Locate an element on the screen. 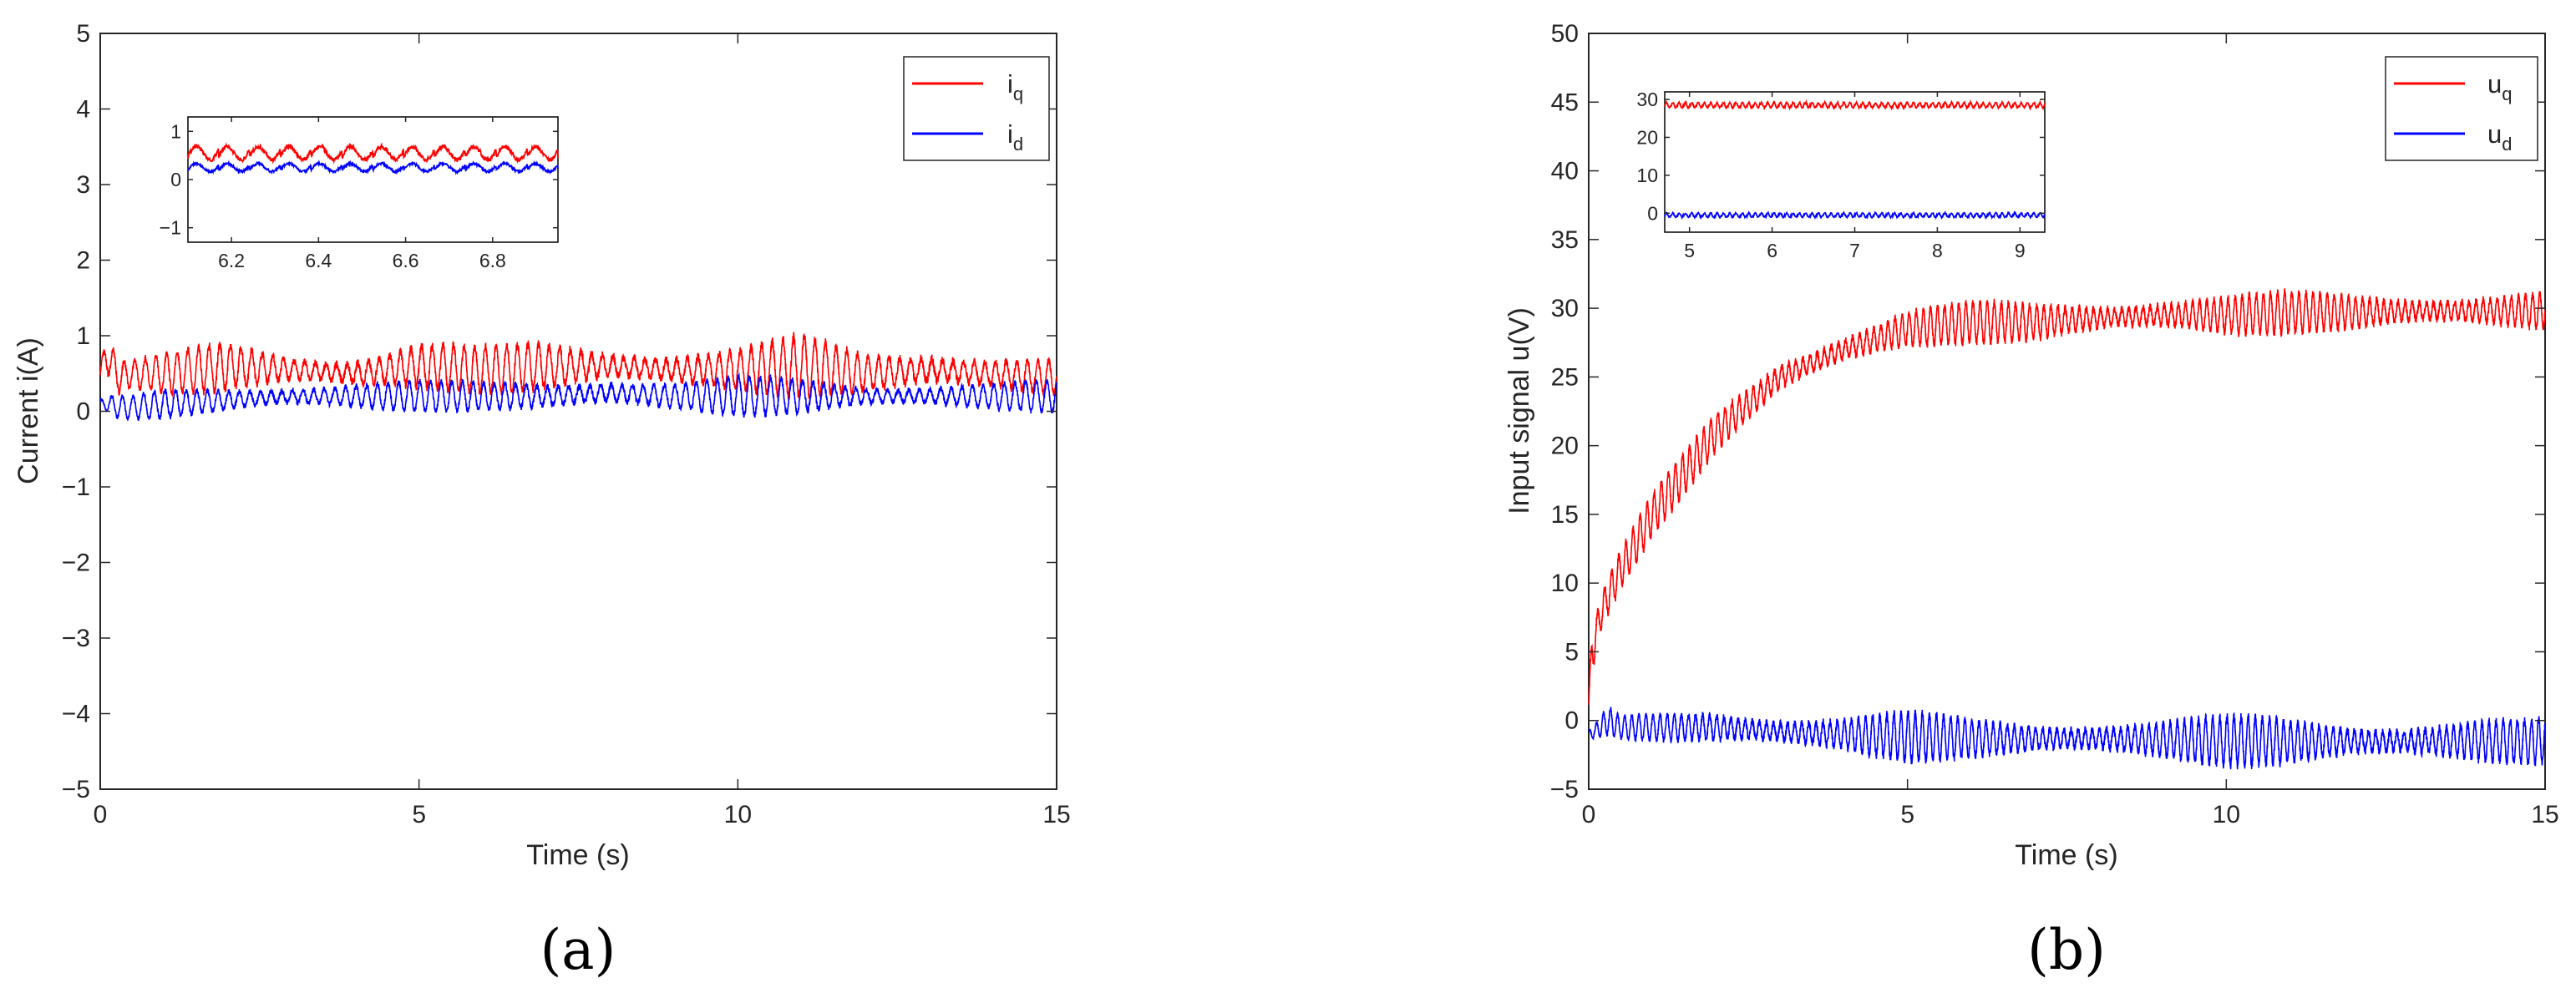 This screenshot has width=2576, height=998. legend-b-ud-label: ud is located at coordinates (2500, 137).